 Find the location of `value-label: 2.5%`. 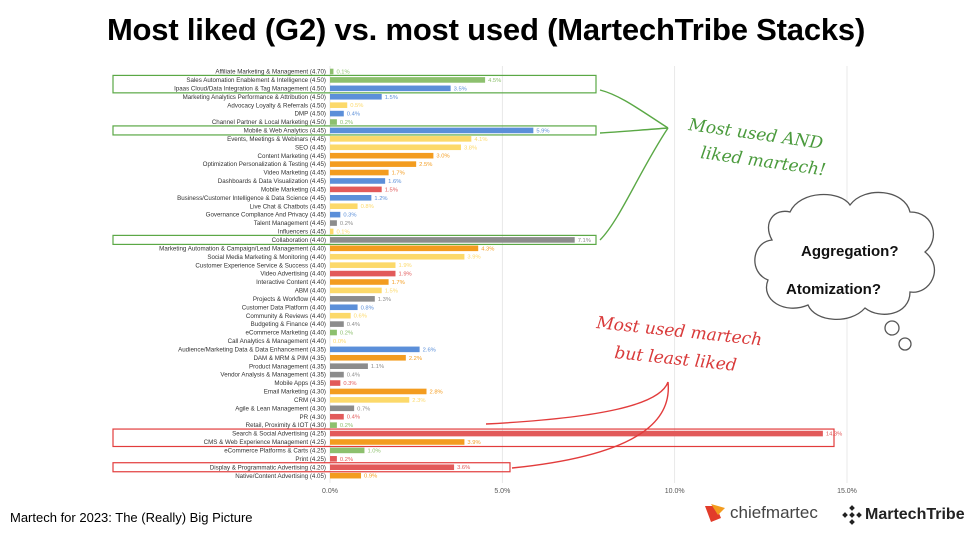

value-label: 2.5% is located at coordinates (425, 165).